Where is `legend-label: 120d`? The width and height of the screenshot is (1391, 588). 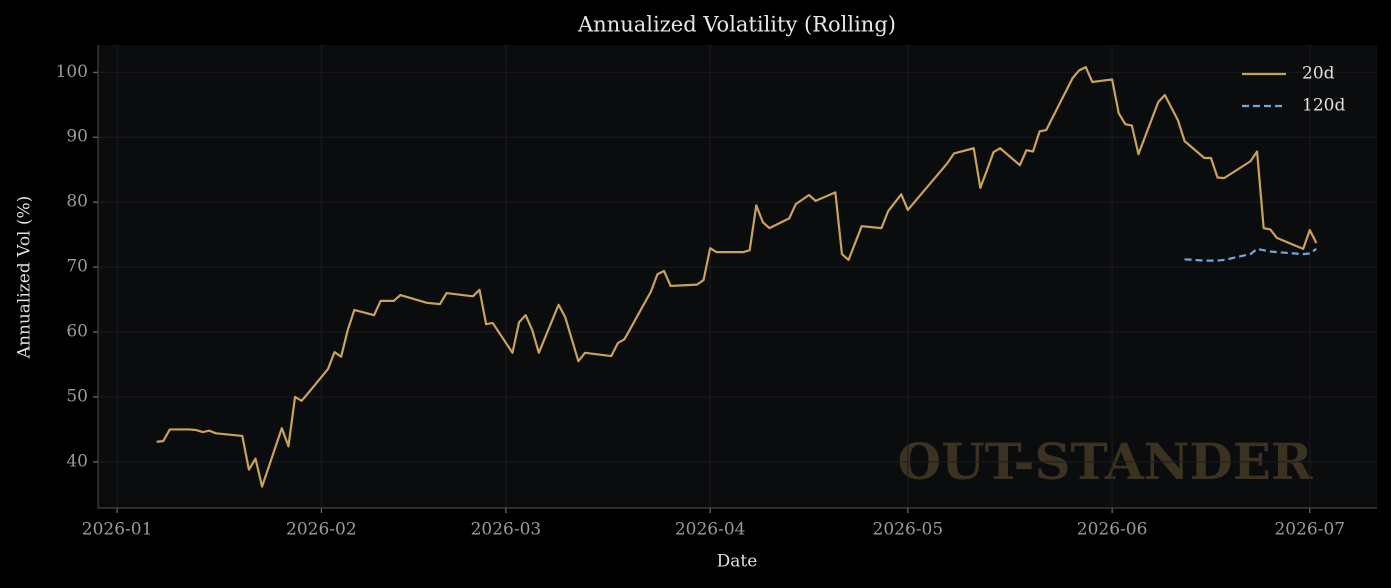 legend-label: 120d is located at coordinates (1323, 106).